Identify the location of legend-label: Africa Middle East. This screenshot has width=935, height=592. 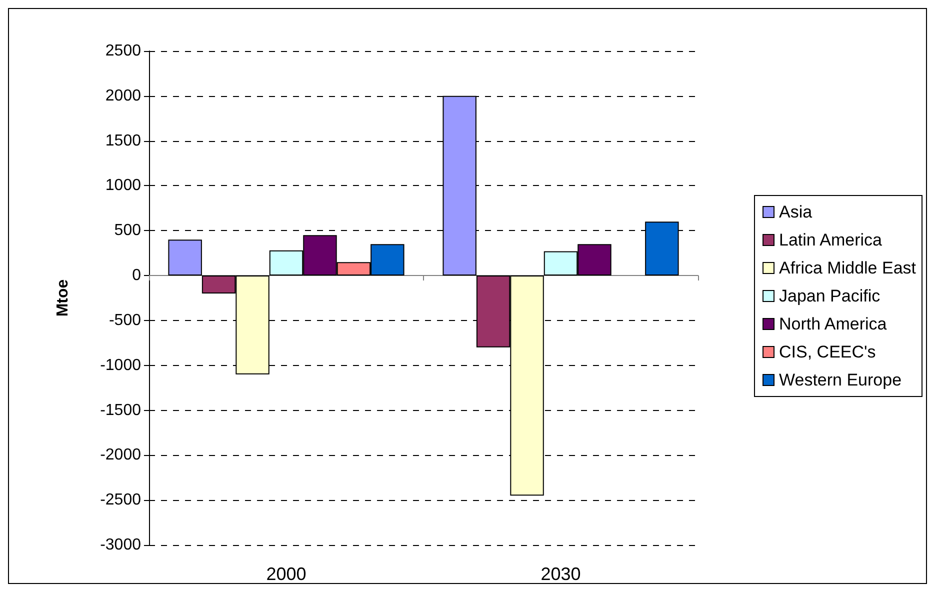
(847, 268).